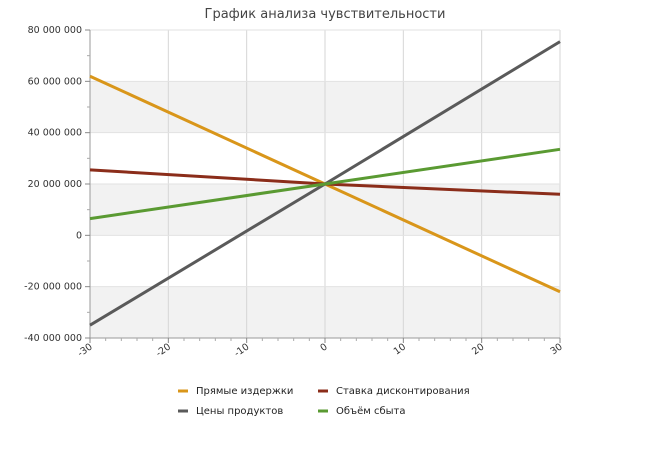 This screenshot has height=450, width=650. I want to click on legend-item: Объём сбыта, so click(362, 411).